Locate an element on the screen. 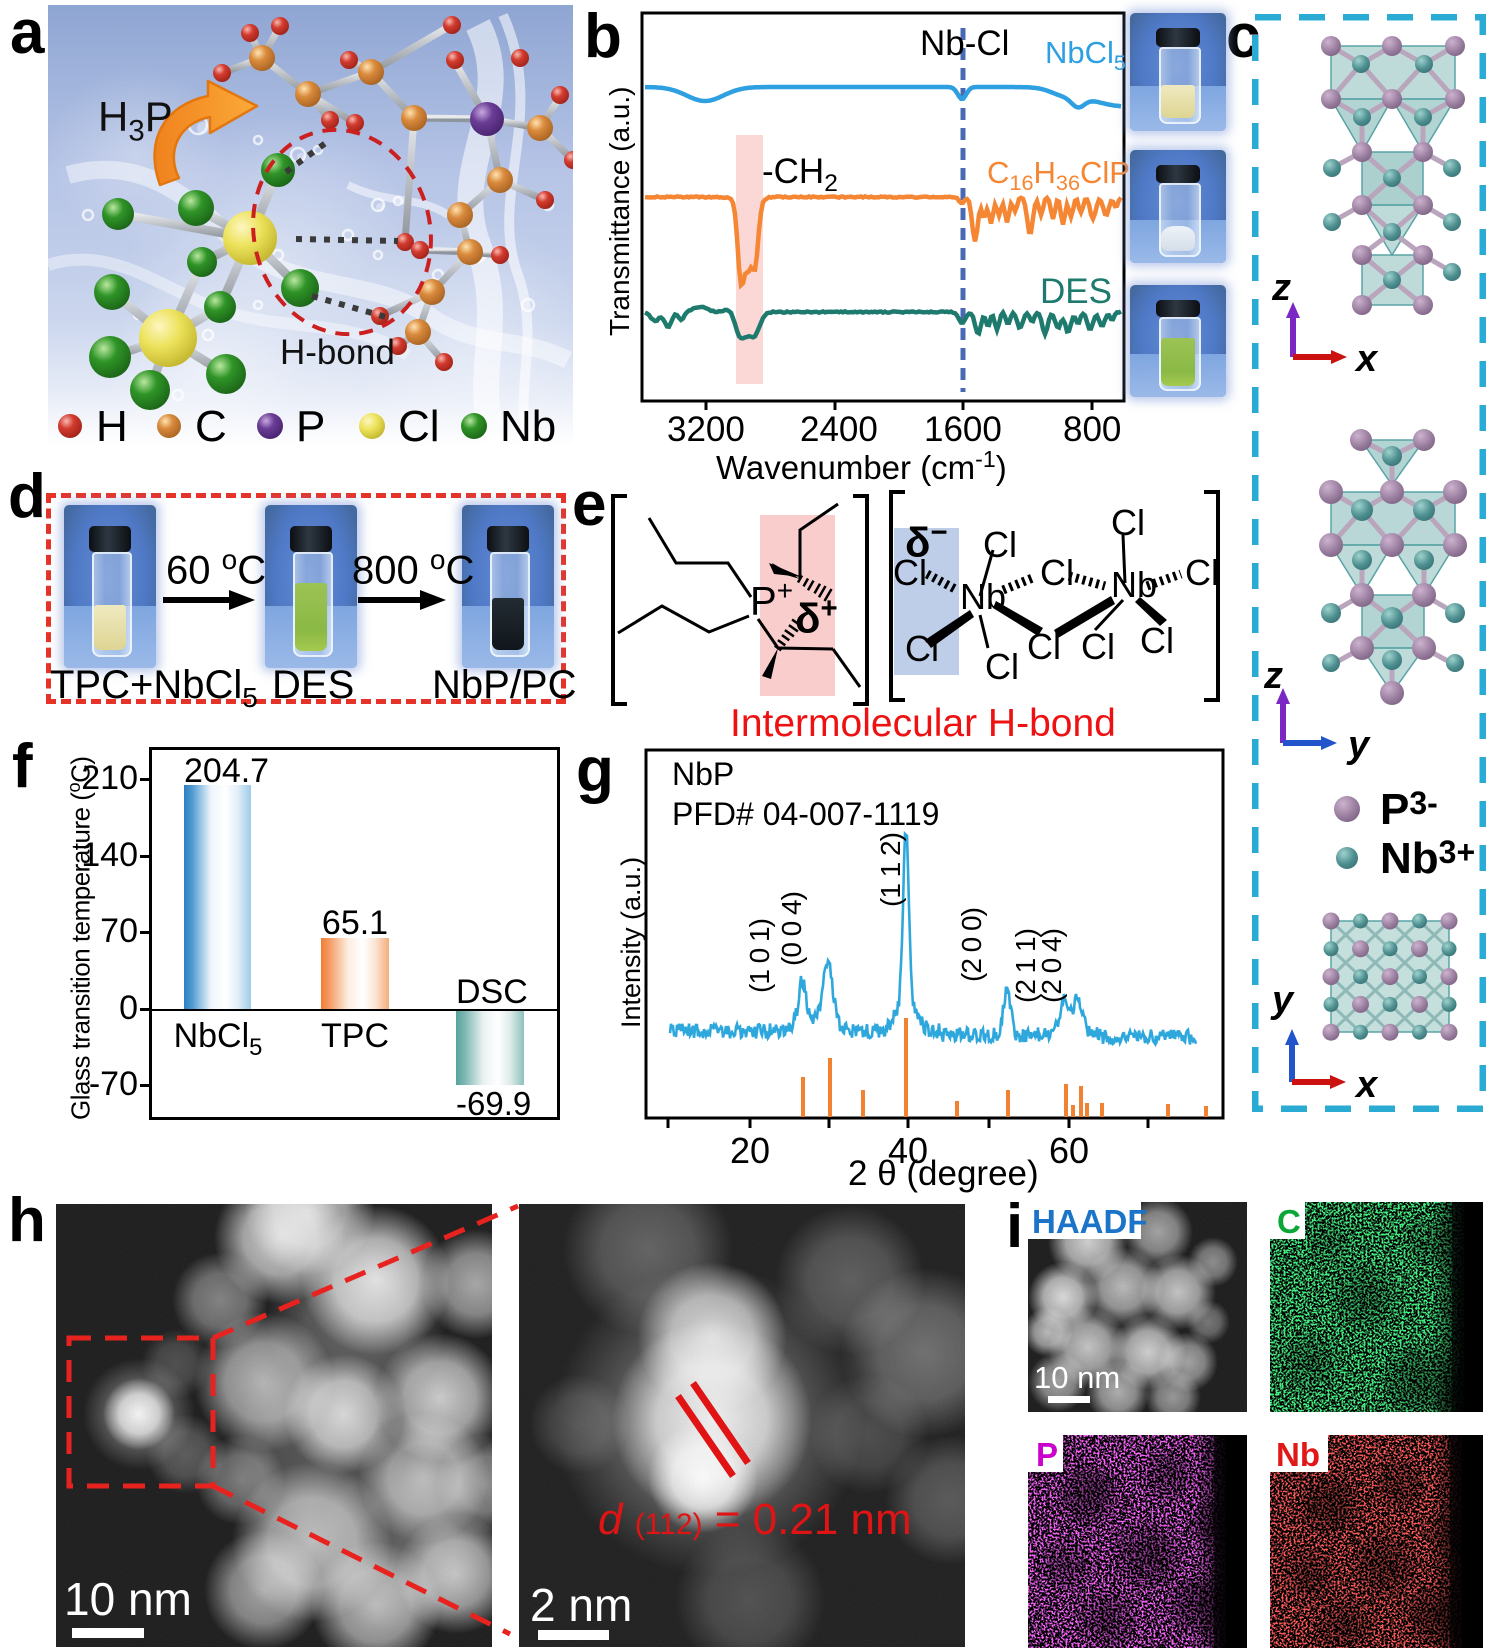  svg-text: Nb is located at coordinates (528, 424).